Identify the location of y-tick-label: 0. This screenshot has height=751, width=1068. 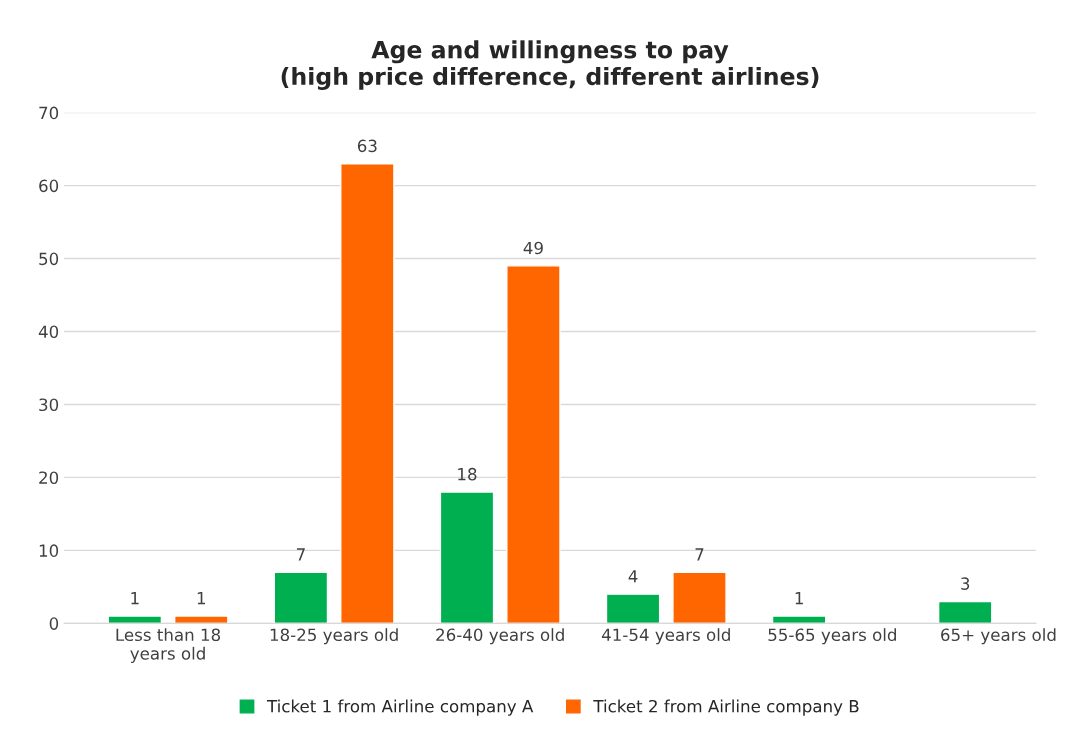
(54, 623).